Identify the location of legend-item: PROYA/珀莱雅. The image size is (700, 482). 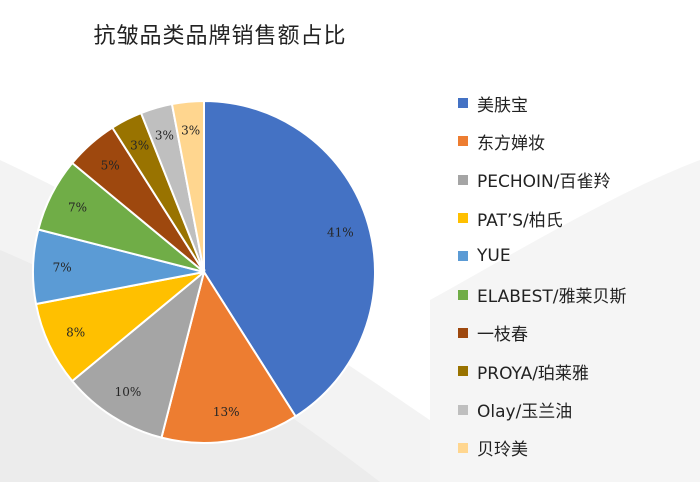
(542, 371).